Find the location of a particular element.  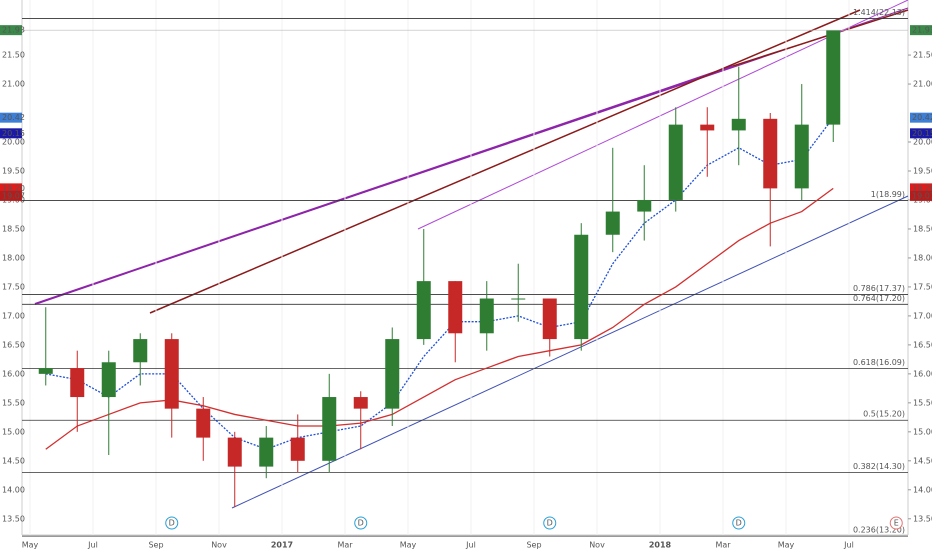

y-tick-label: 17.50 is located at coordinates (922, 286).